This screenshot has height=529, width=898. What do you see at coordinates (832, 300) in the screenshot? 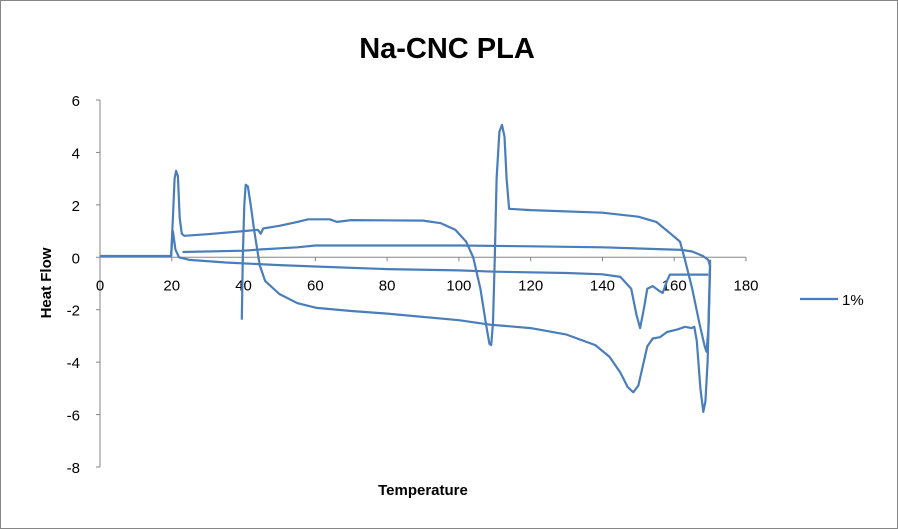
I see `legend: 1%` at bounding box center [832, 300].